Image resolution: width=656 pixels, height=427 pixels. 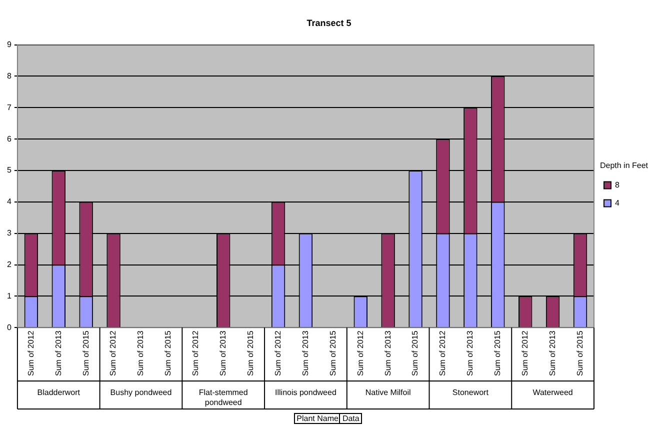 I want to click on text: Illinois pondweed, so click(x=305, y=392).